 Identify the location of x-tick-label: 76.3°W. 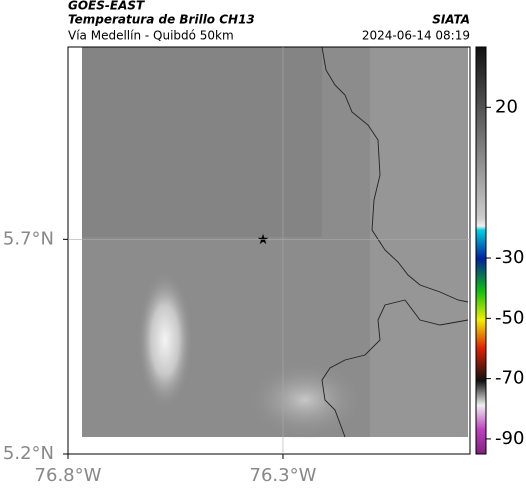
(283, 475).